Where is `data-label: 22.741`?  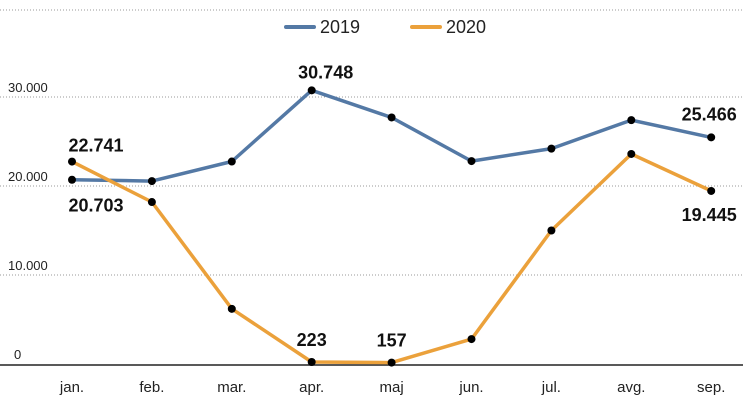
data-label: 22.741 is located at coordinates (95, 146).